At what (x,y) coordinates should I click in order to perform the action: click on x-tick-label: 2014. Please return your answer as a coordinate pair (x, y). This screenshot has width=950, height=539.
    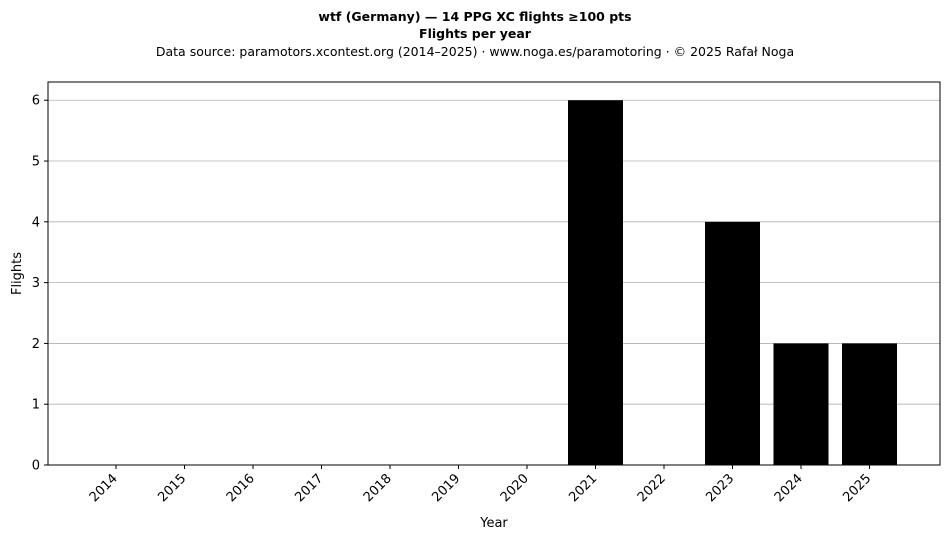
    Looking at the image, I should click on (104, 488).